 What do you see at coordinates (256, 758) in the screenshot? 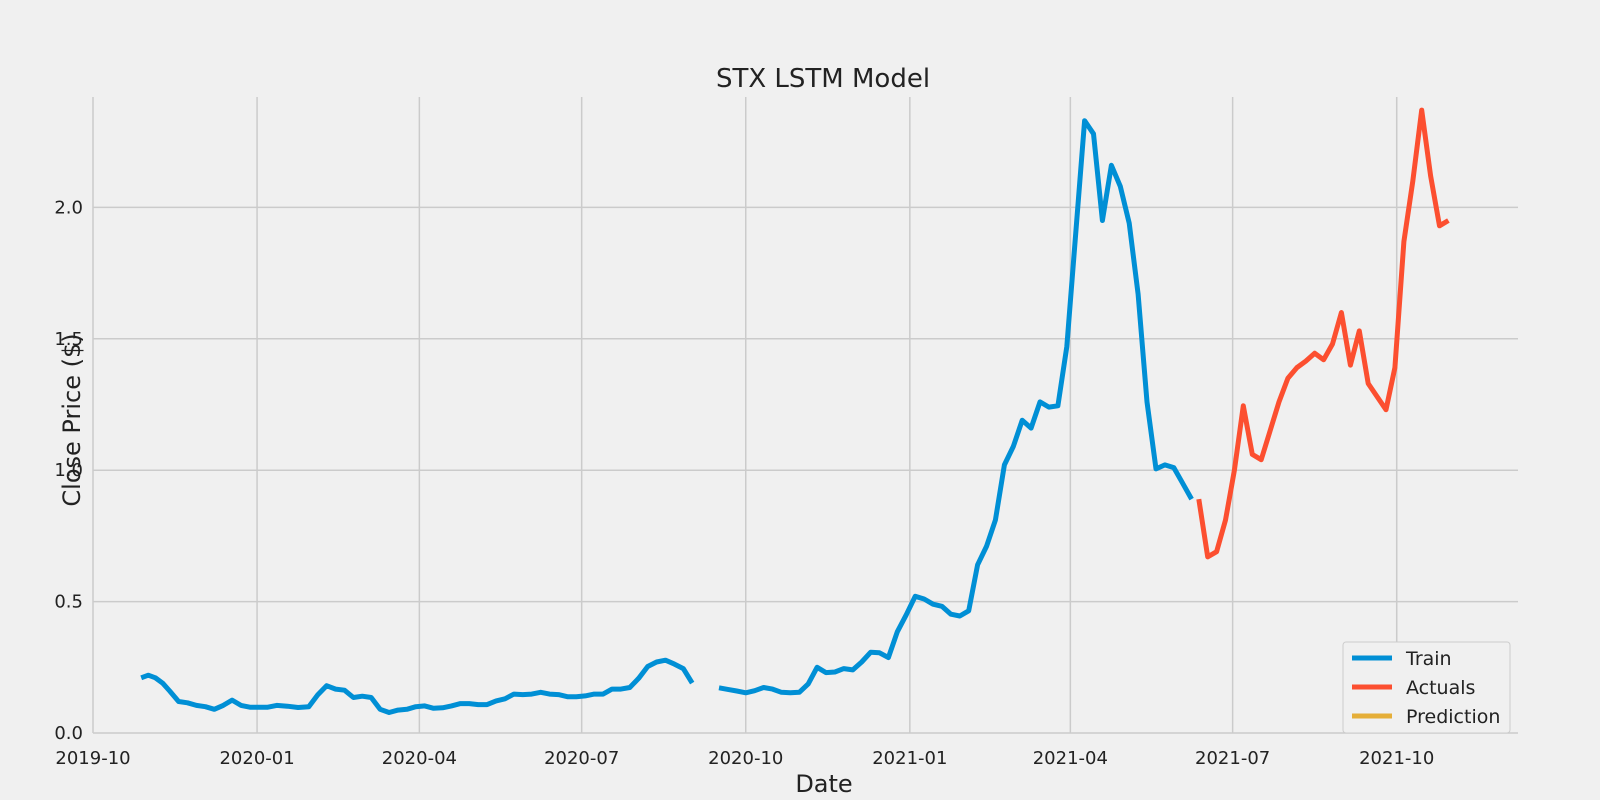
I see `x-tick-label: 2020-01` at bounding box center [256, 758].